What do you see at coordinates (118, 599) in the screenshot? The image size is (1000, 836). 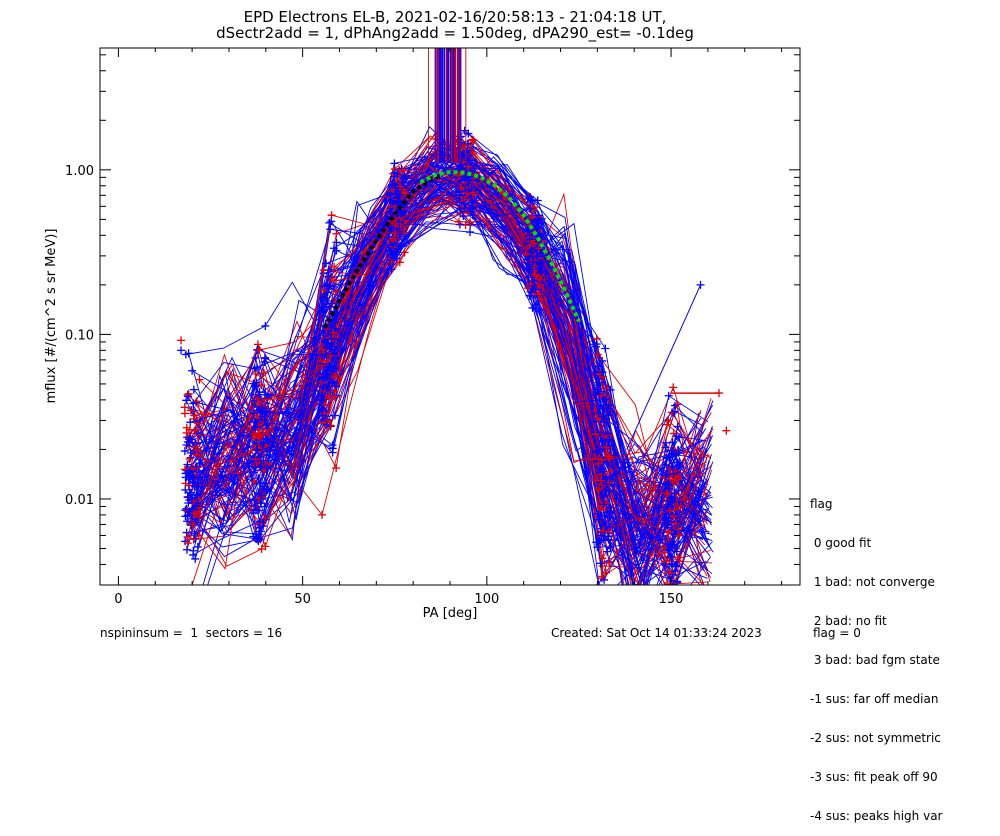 I see `x-tick-label-0: 0` at bounding box center [118, 599].